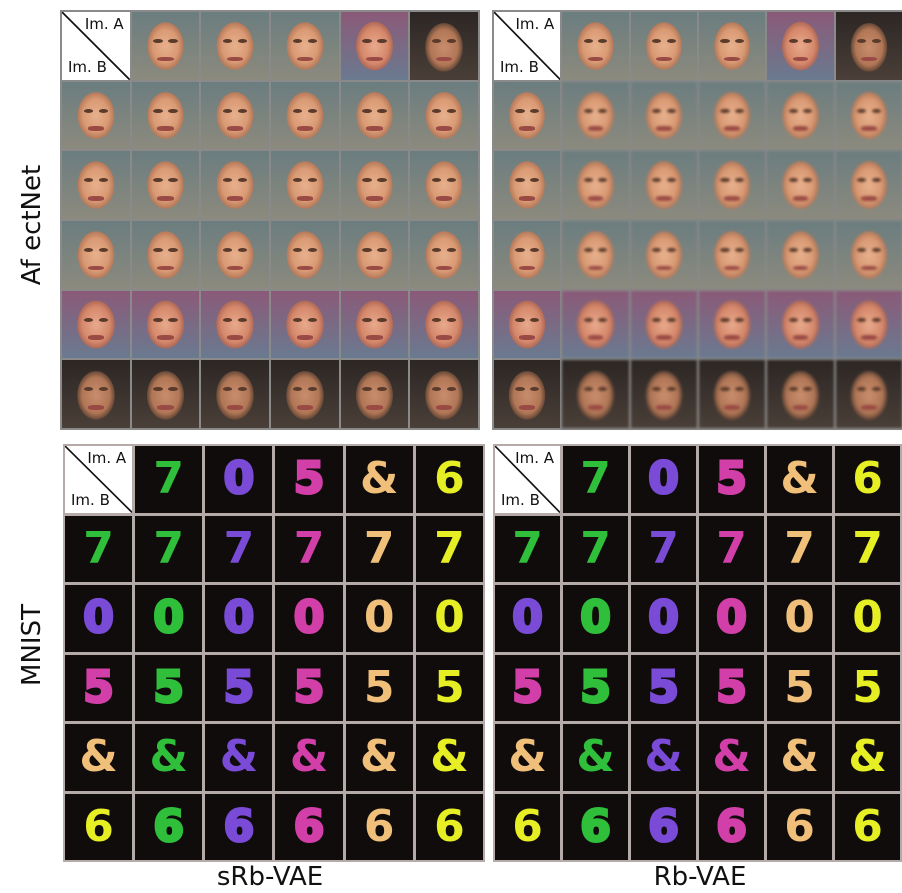 Image resolution: width=902 pixels, height=893 pixels. I want to click on corner-label-im-b: Im. B, so click(519, 66).